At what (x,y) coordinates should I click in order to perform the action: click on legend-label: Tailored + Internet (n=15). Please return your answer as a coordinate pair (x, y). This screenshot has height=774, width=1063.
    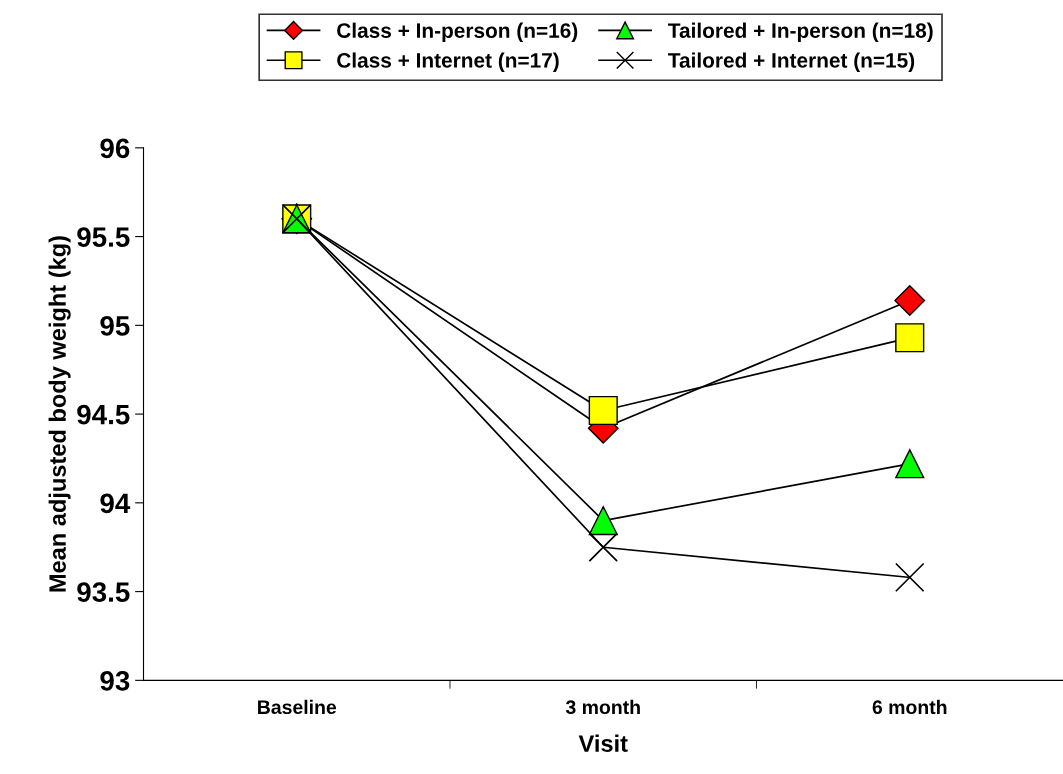
    Looking at the image, I should click on (791, 62).